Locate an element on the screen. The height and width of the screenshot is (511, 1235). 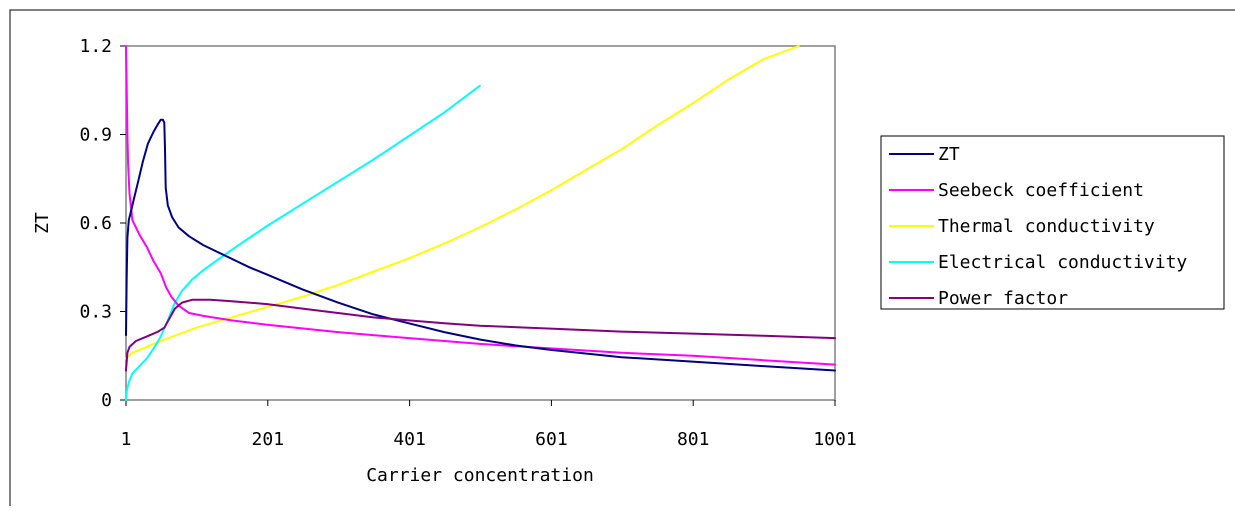
y-tick-label: 0.6 is located at coordinates (95, 223).